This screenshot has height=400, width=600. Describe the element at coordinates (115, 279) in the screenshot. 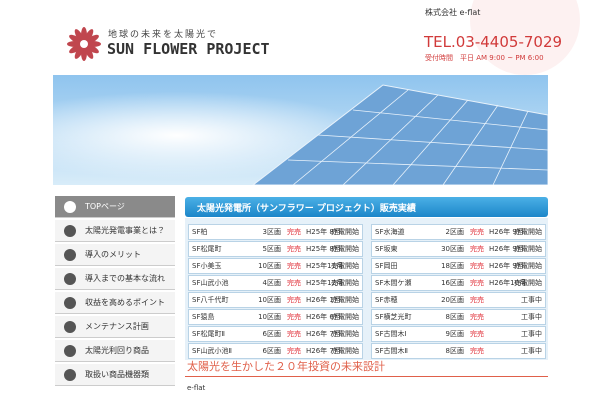

I see `nav-item: 導入までの基本な流れ` at that location.